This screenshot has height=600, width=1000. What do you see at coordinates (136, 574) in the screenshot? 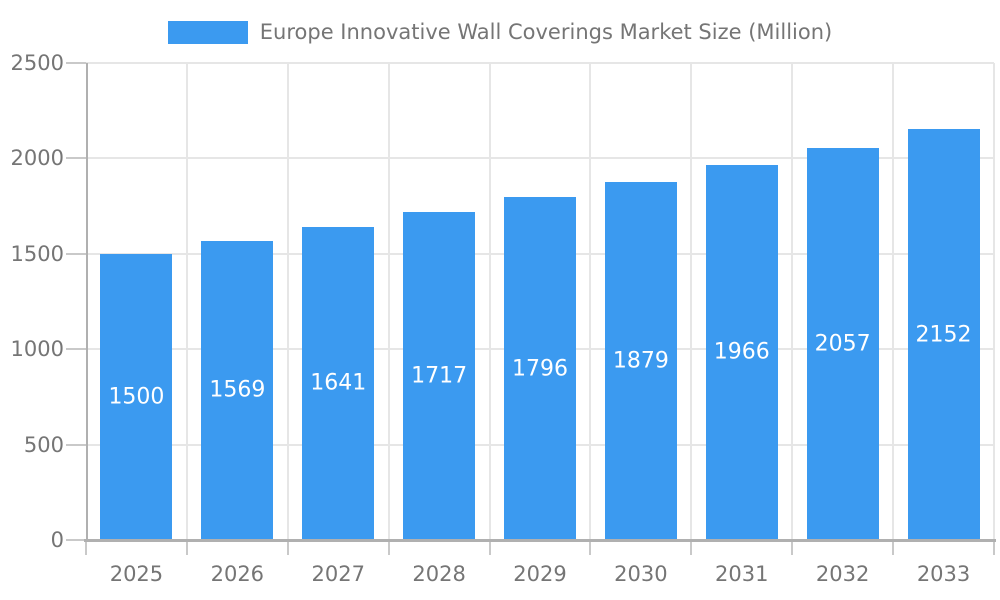
I see `x-axis-label: 2025` at bounding box center [136, 574].